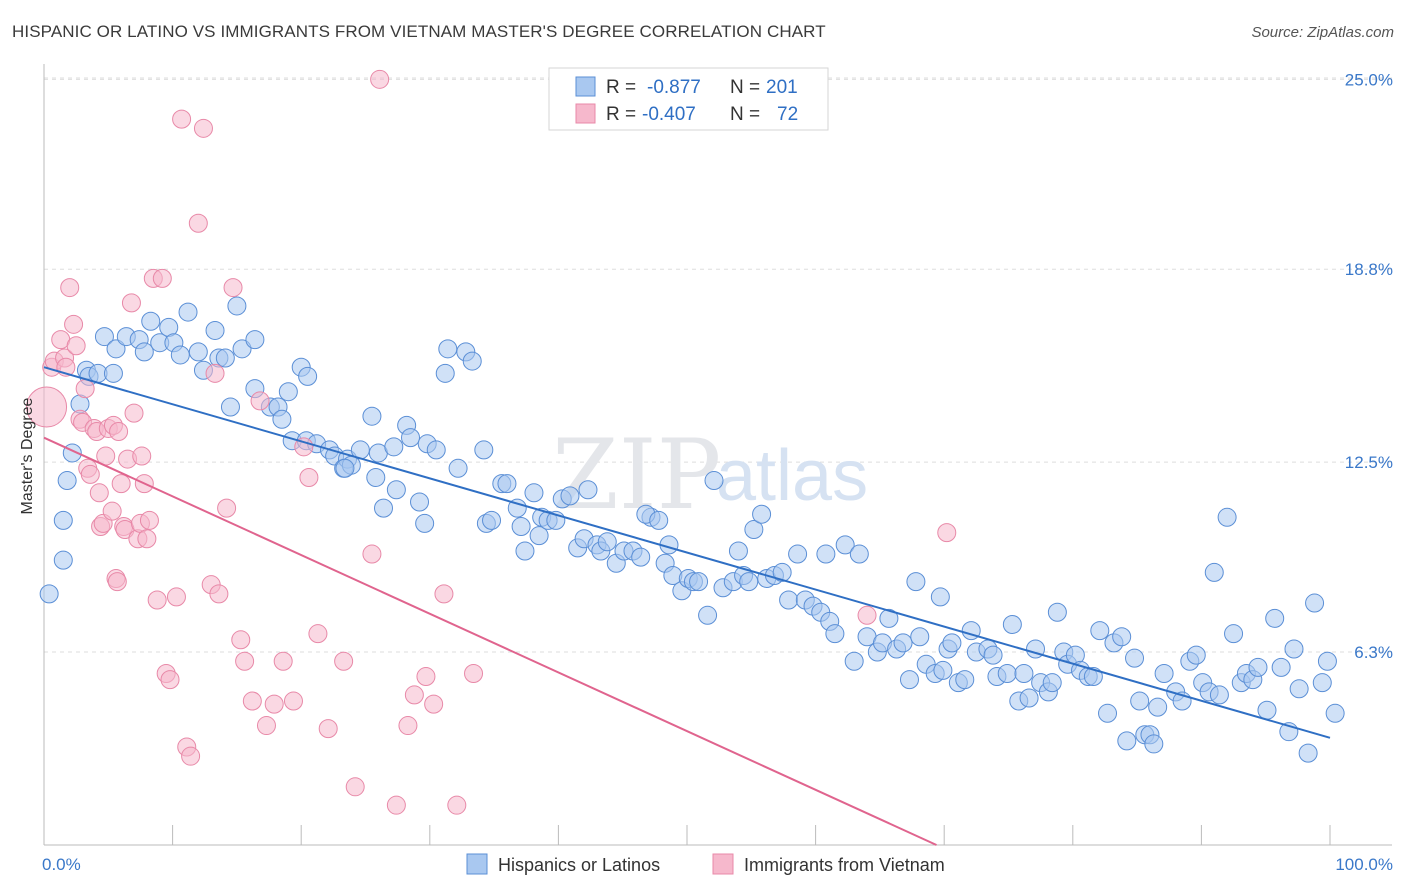  What do you see at coordinates (787, 114) in the screenshot?
I see `stats-n-value-pink: 72` at bounding box center [787, 114].